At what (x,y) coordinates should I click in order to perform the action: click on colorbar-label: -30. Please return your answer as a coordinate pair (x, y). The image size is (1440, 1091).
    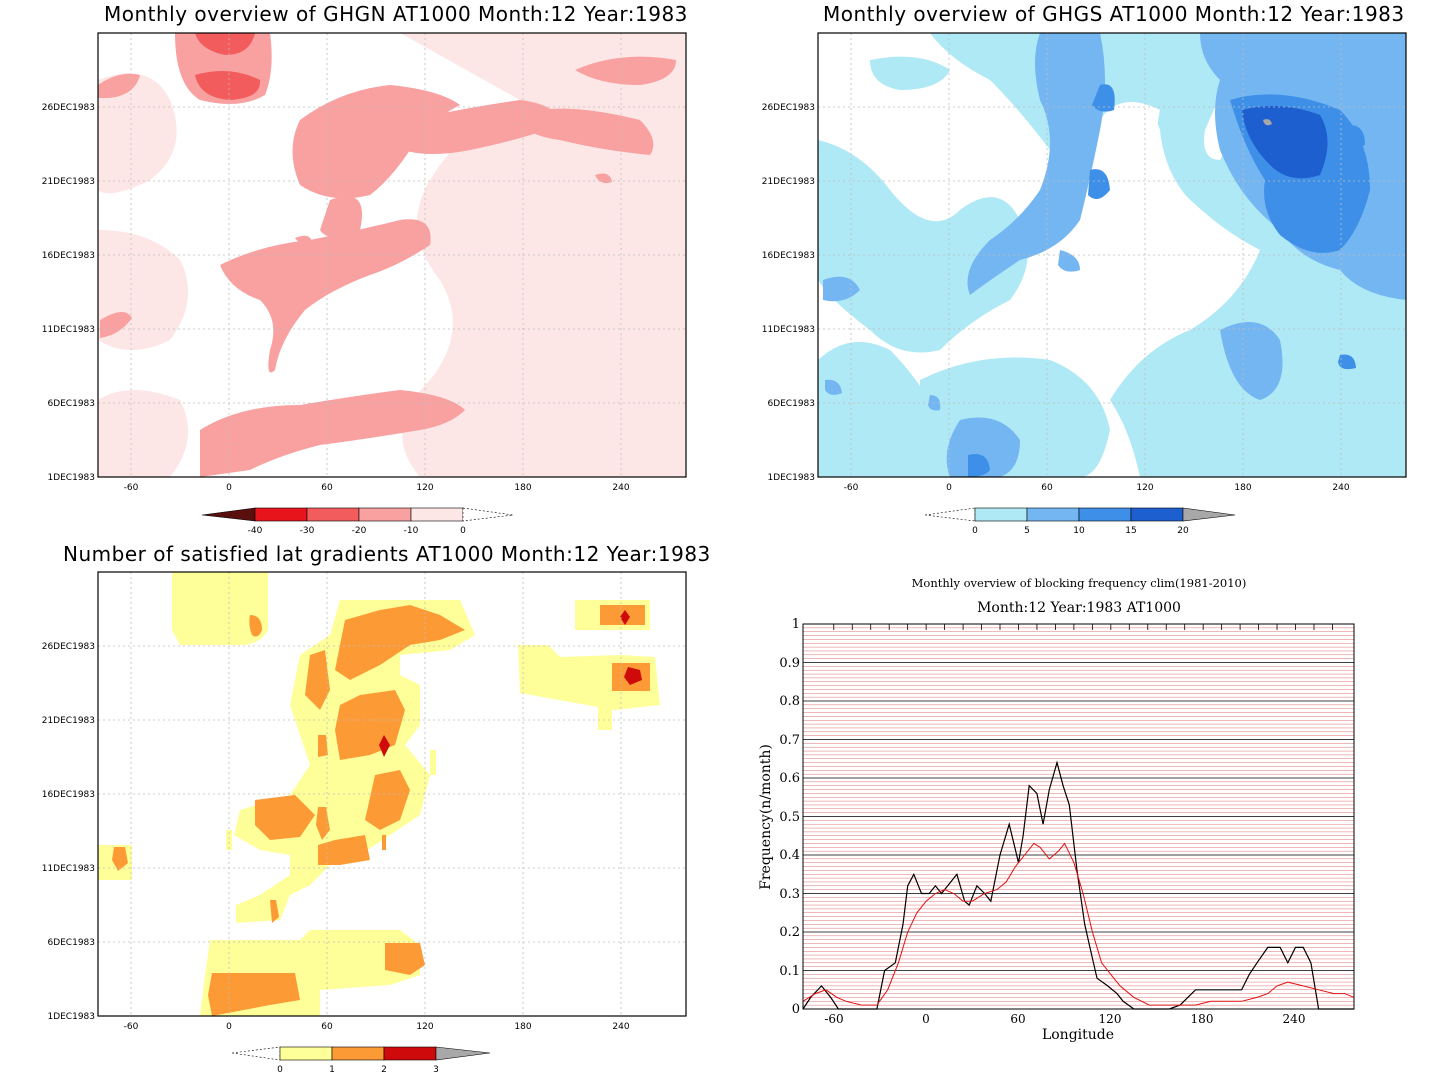
    Looking at the image, I should click on (307, 531).